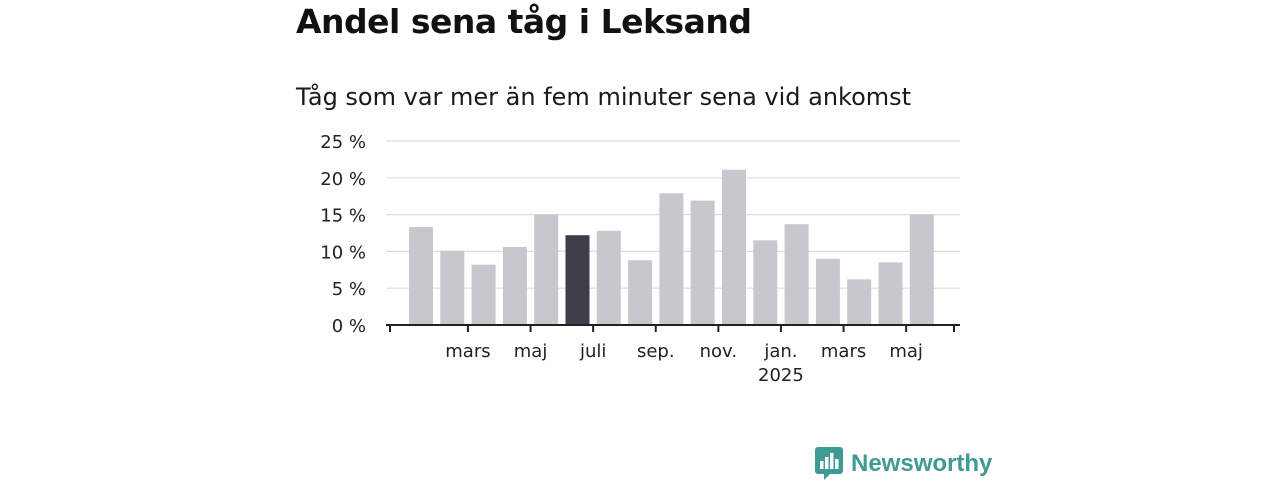  I want to click on x-axis-tick-labels: mars maj juli sep. nov. jan. 2025 mars maj, so click(684, 363).